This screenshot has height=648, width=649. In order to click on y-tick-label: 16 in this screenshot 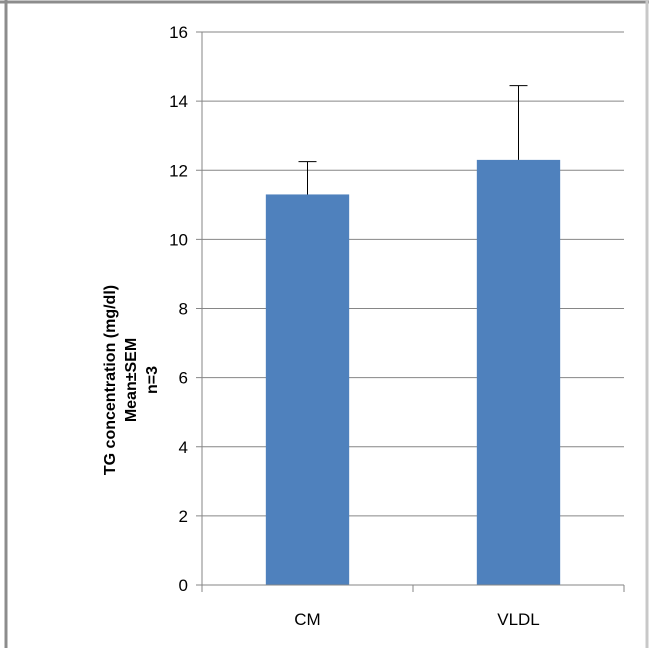, I will do `click(178, 32)`.